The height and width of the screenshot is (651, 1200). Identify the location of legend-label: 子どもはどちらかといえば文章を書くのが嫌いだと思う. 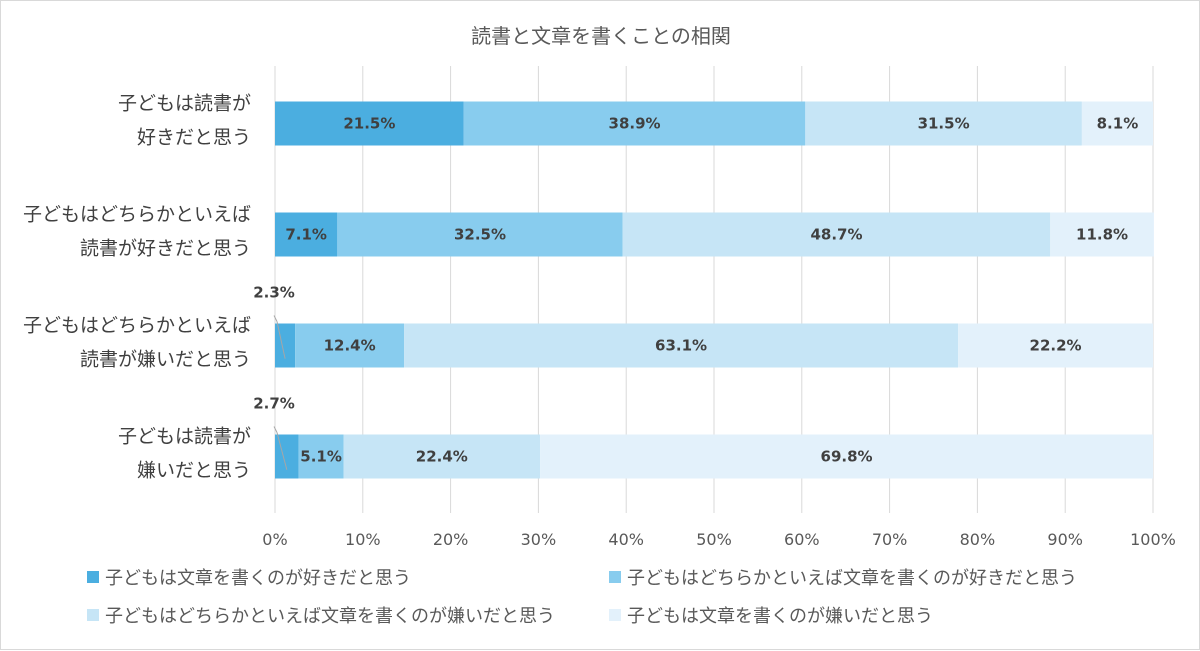
(330, 616).